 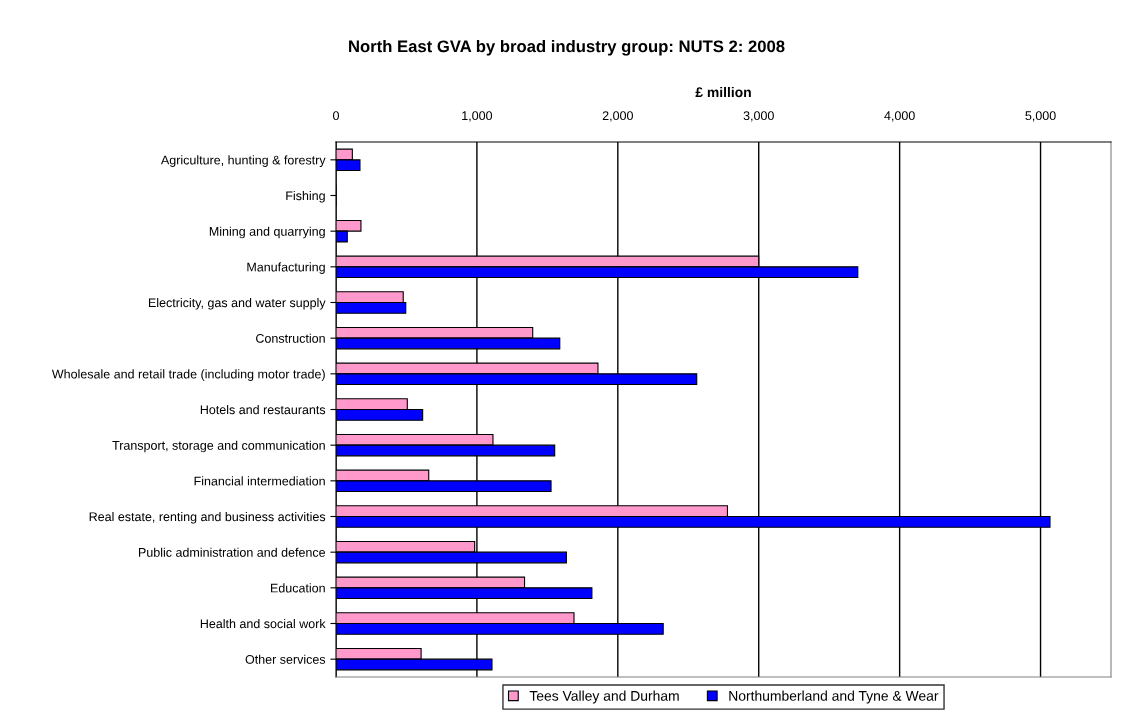 I want to click on x-tick-label: 3,000, so click(x=758, y=116).